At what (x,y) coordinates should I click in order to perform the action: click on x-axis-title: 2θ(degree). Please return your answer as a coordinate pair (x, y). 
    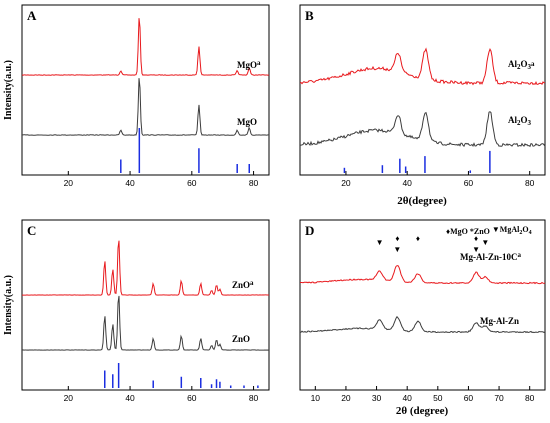
    Looking at the image, I should click on (422, 201).